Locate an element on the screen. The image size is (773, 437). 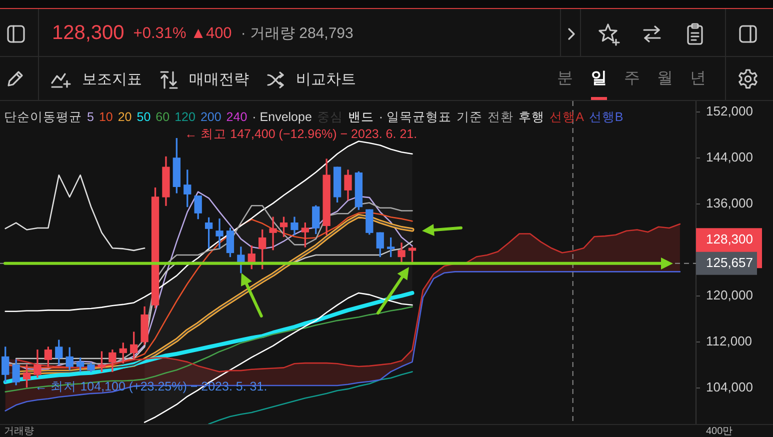
text: 비교차트 is located at coordinates (326, 80).